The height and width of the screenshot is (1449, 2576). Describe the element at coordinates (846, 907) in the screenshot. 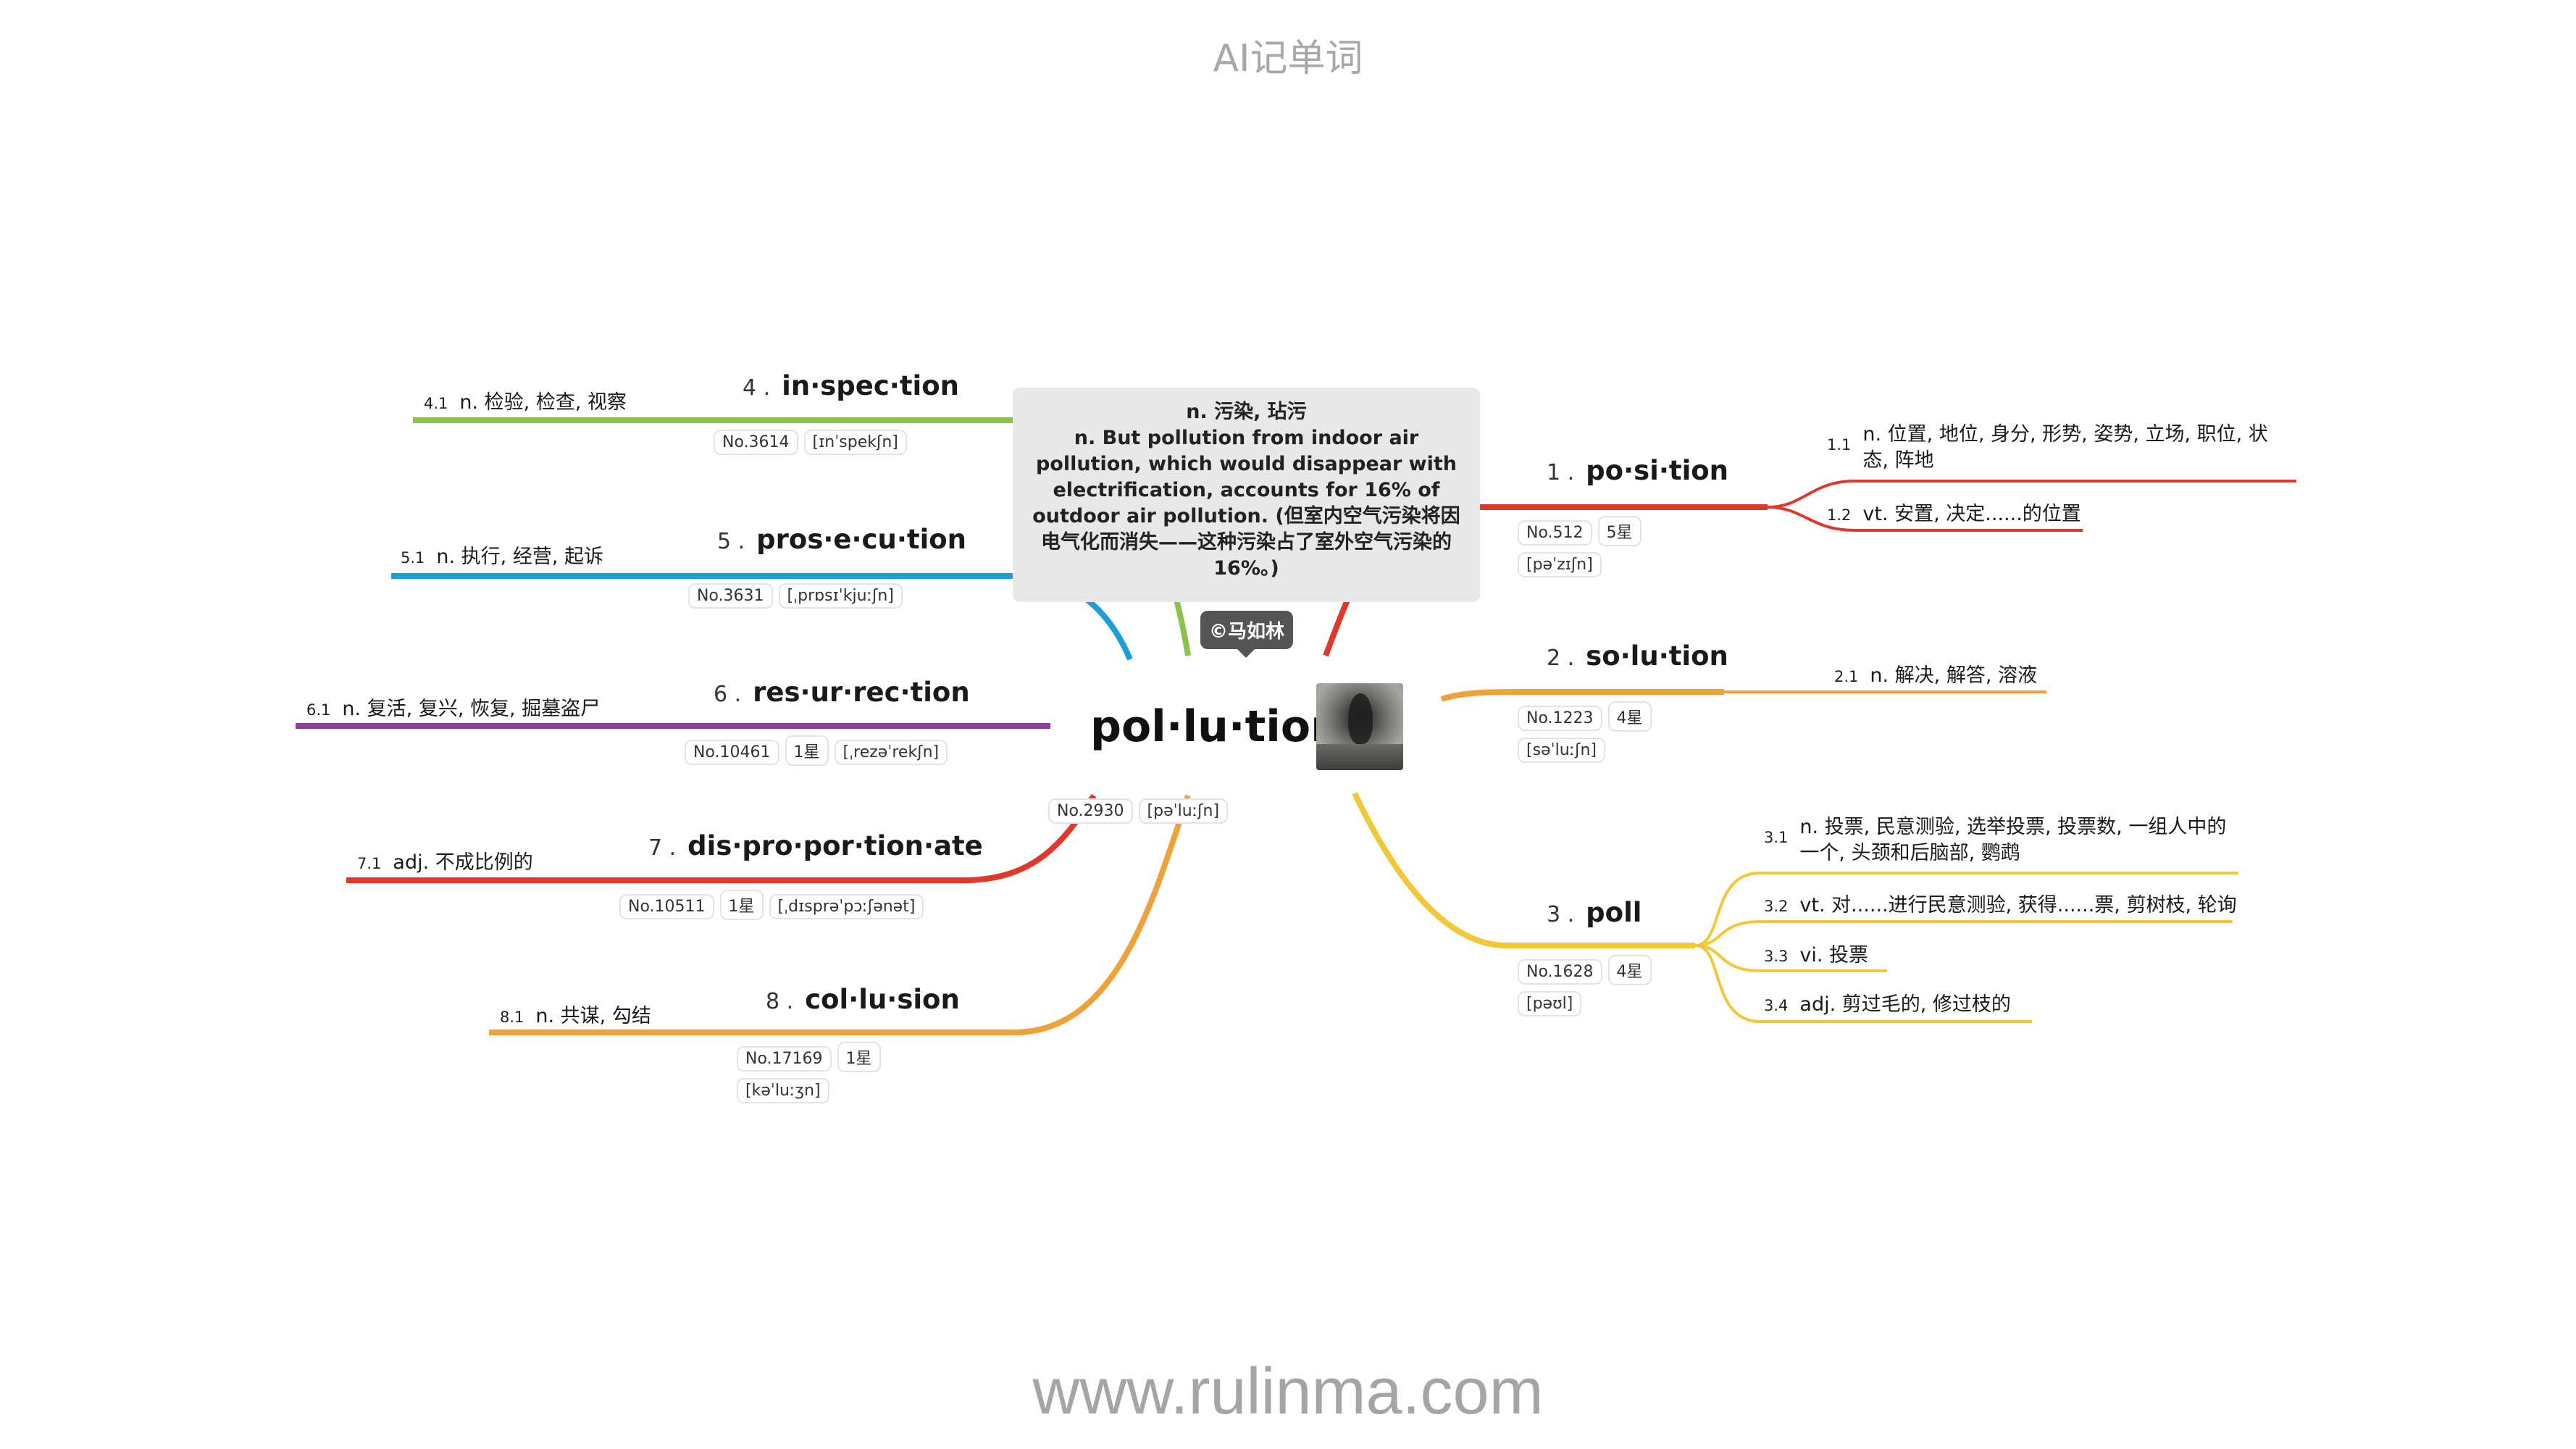

I see `phonetic-tag: [ˌdɪsprəˈpɔːʃənət]` at that location.